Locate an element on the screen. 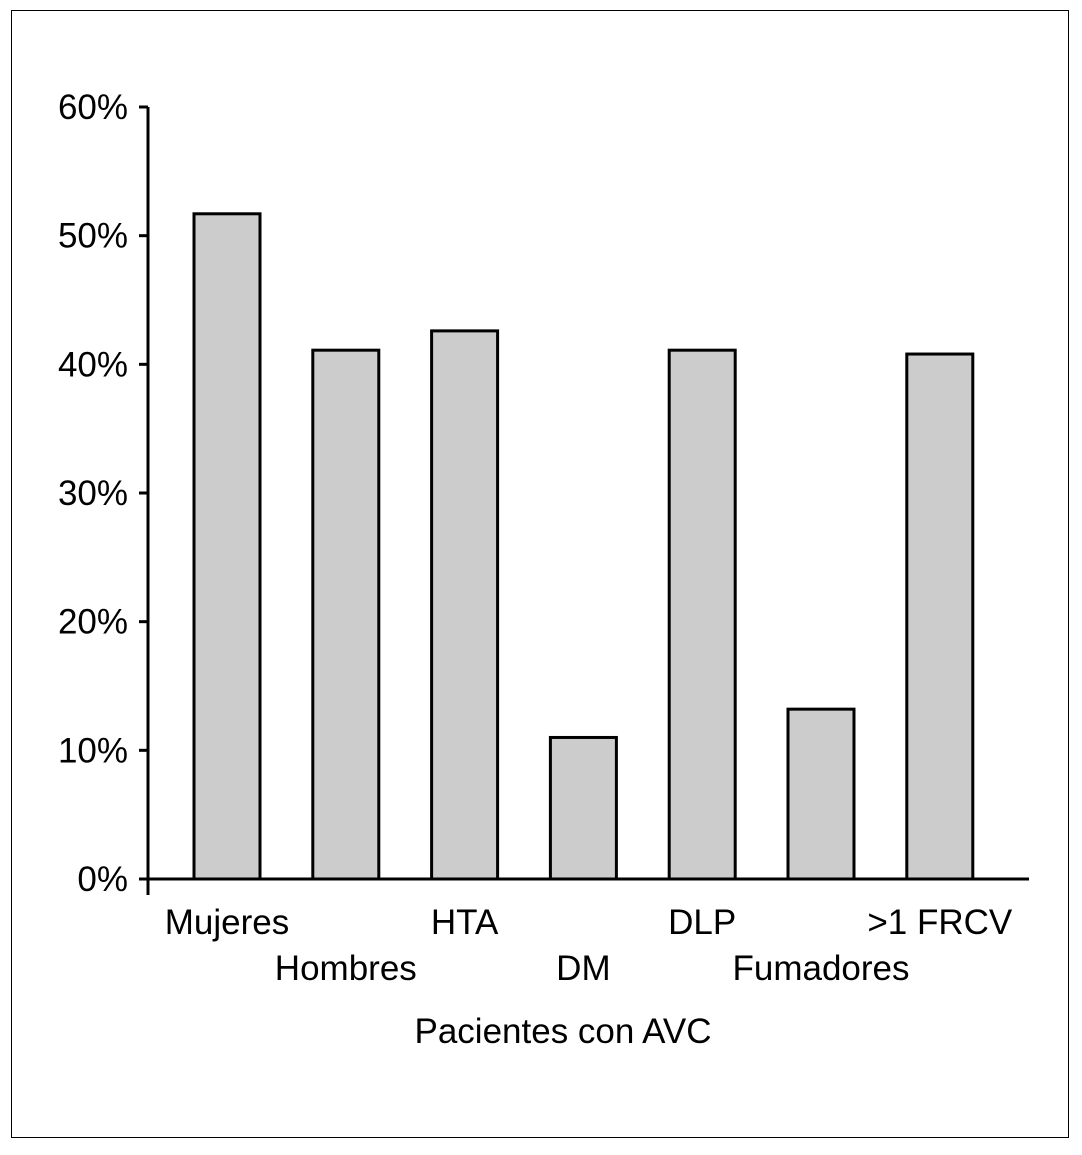 The image size is (1082, 1155). category-label-6: Fumadores is located at coordinates (820, 968).